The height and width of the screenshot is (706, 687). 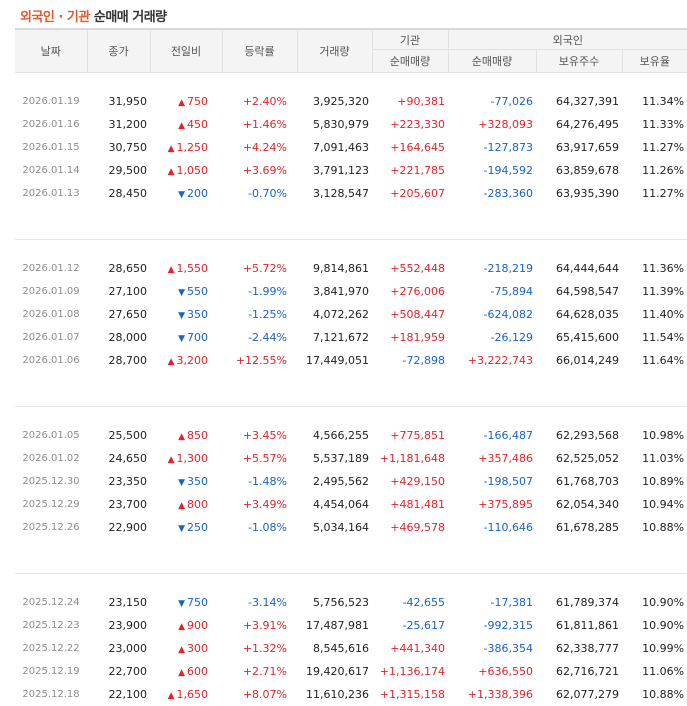 I want to click on rate-cell: +3.45%, so click(x=259, y=435).